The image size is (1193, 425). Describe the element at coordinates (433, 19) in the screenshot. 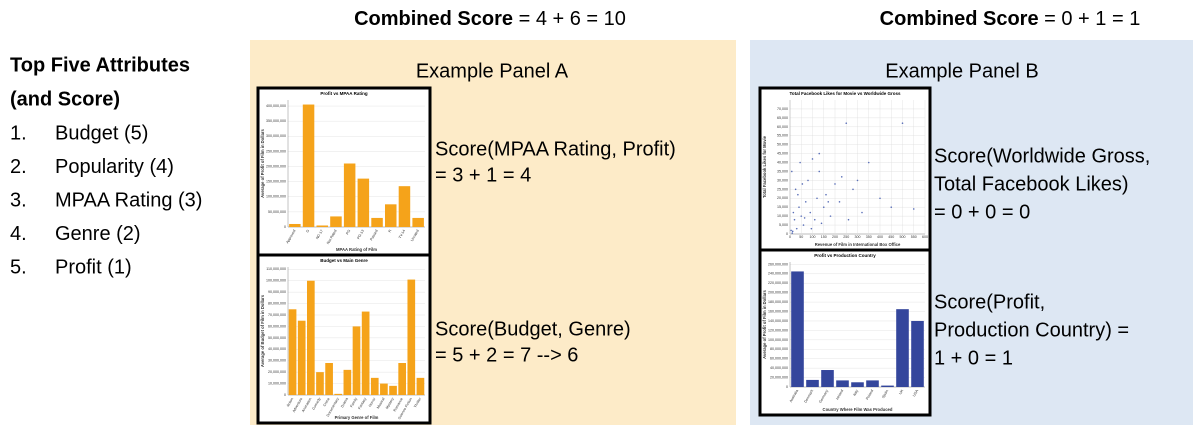

I see `combined-label: Combined Score` at that location.